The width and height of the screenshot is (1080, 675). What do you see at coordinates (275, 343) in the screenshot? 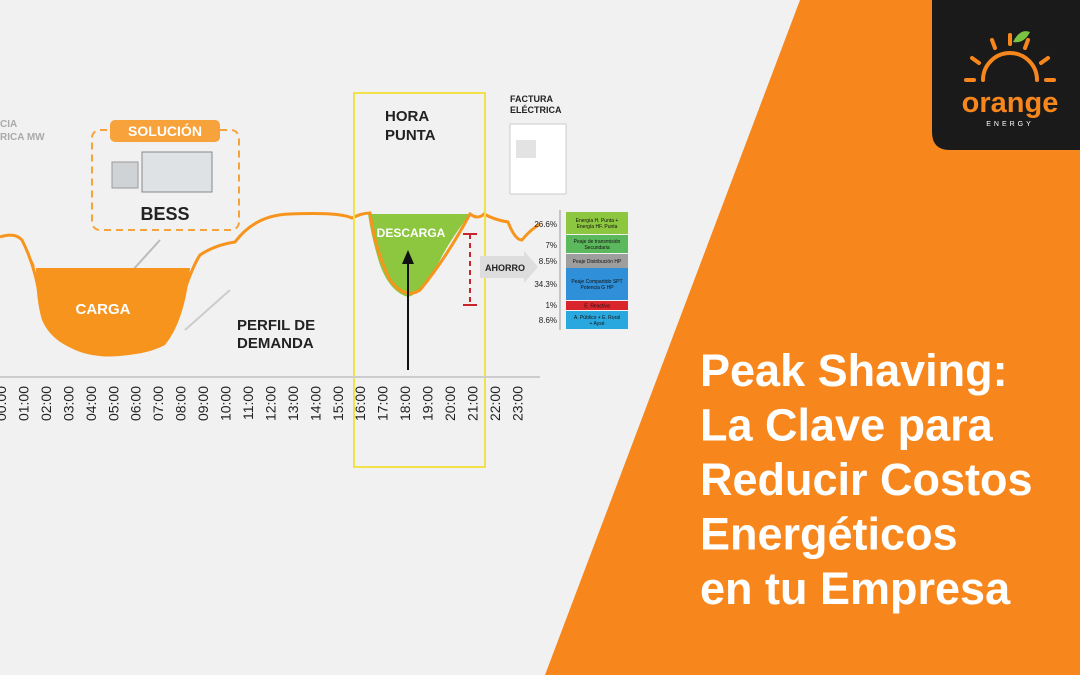
I see `demand-label: DEMANDA` at bounding box center [275, 343].